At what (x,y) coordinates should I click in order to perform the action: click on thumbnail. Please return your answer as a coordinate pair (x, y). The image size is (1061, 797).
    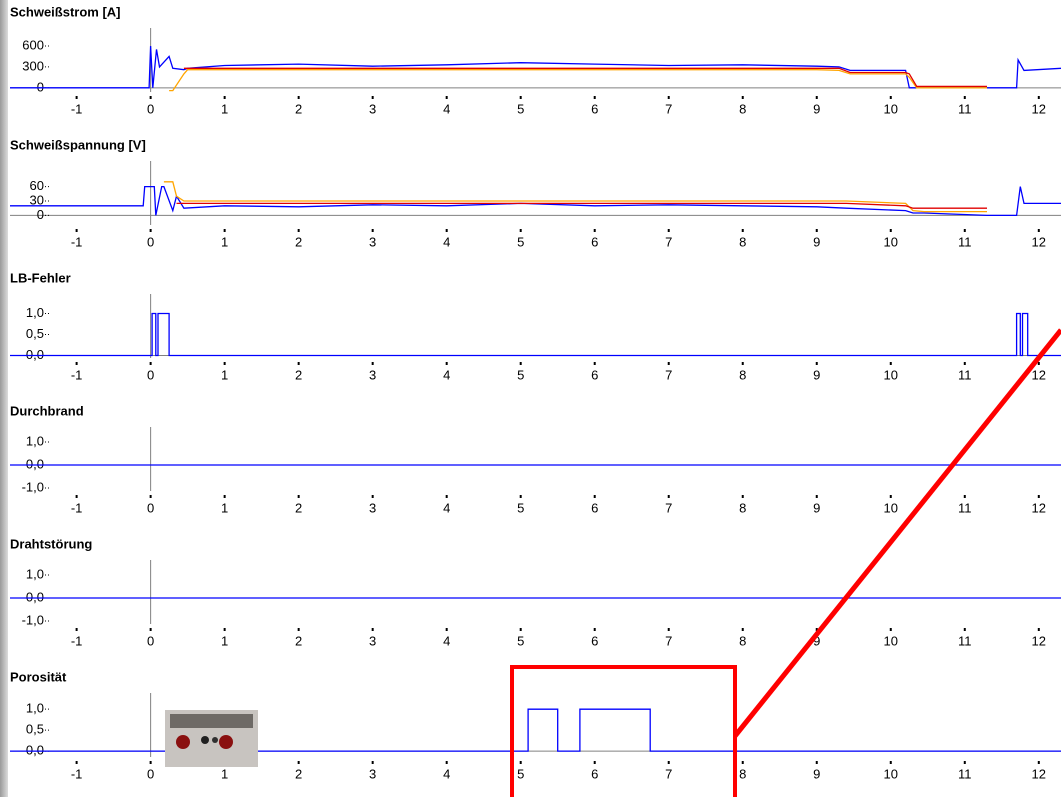
    Looking at the image, I should click on (211, 738).